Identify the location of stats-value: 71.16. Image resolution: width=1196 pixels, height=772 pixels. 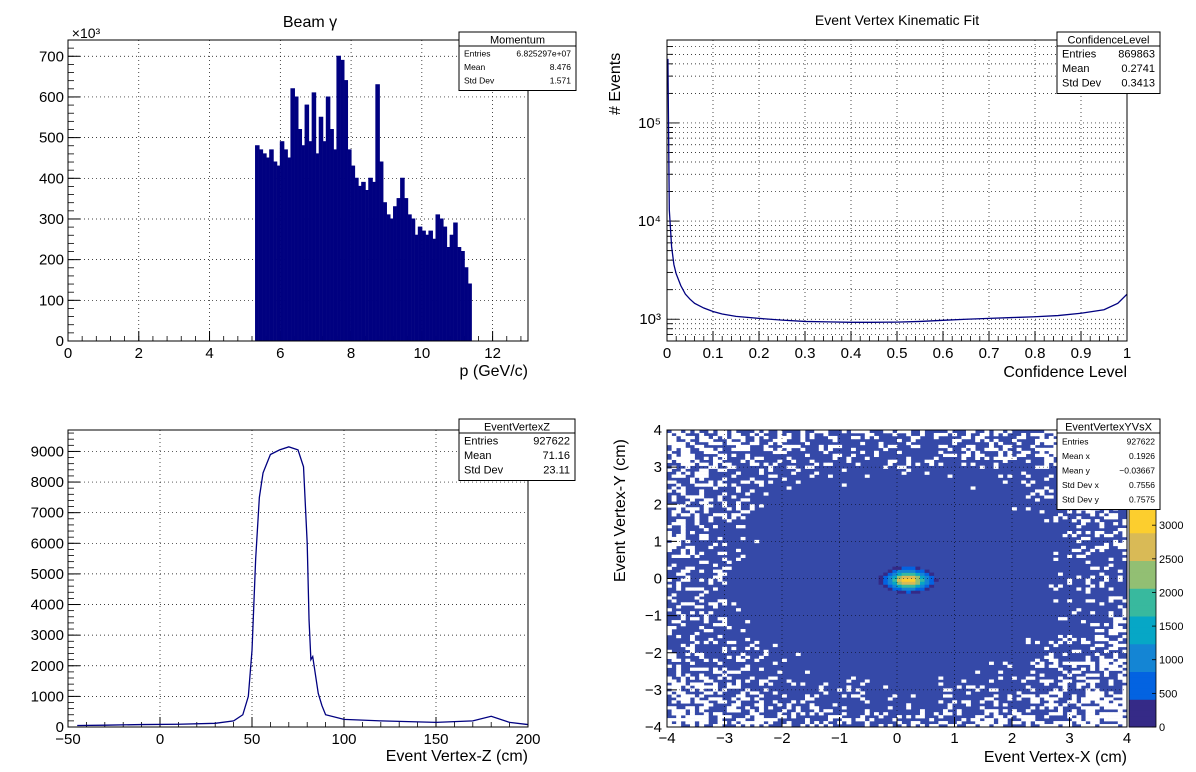
(556, 456).